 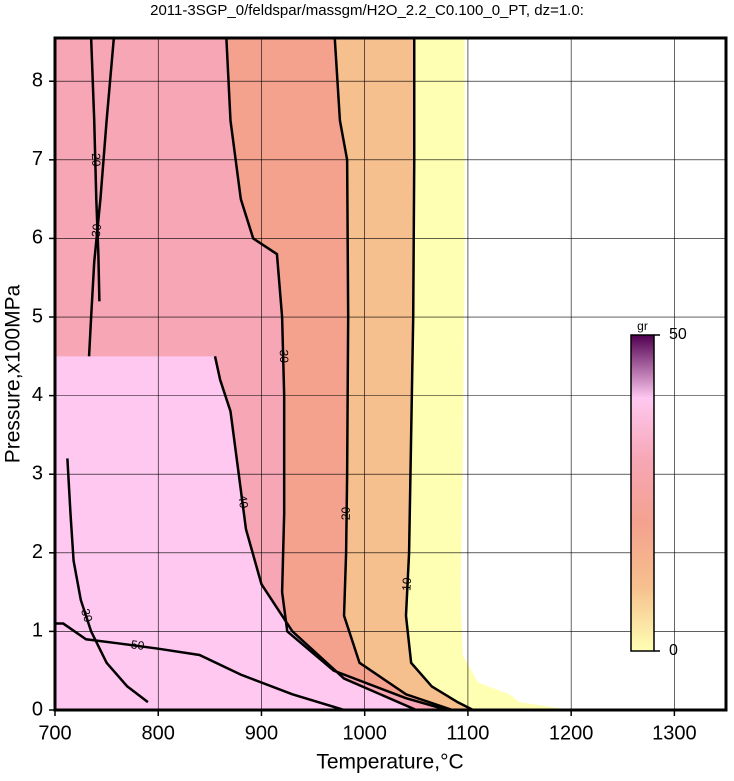 What do you see at coordinates (389, 762) in the screenshot?
I see `x-axis-label: Temperature,°C` at bounding box center [389, 762].